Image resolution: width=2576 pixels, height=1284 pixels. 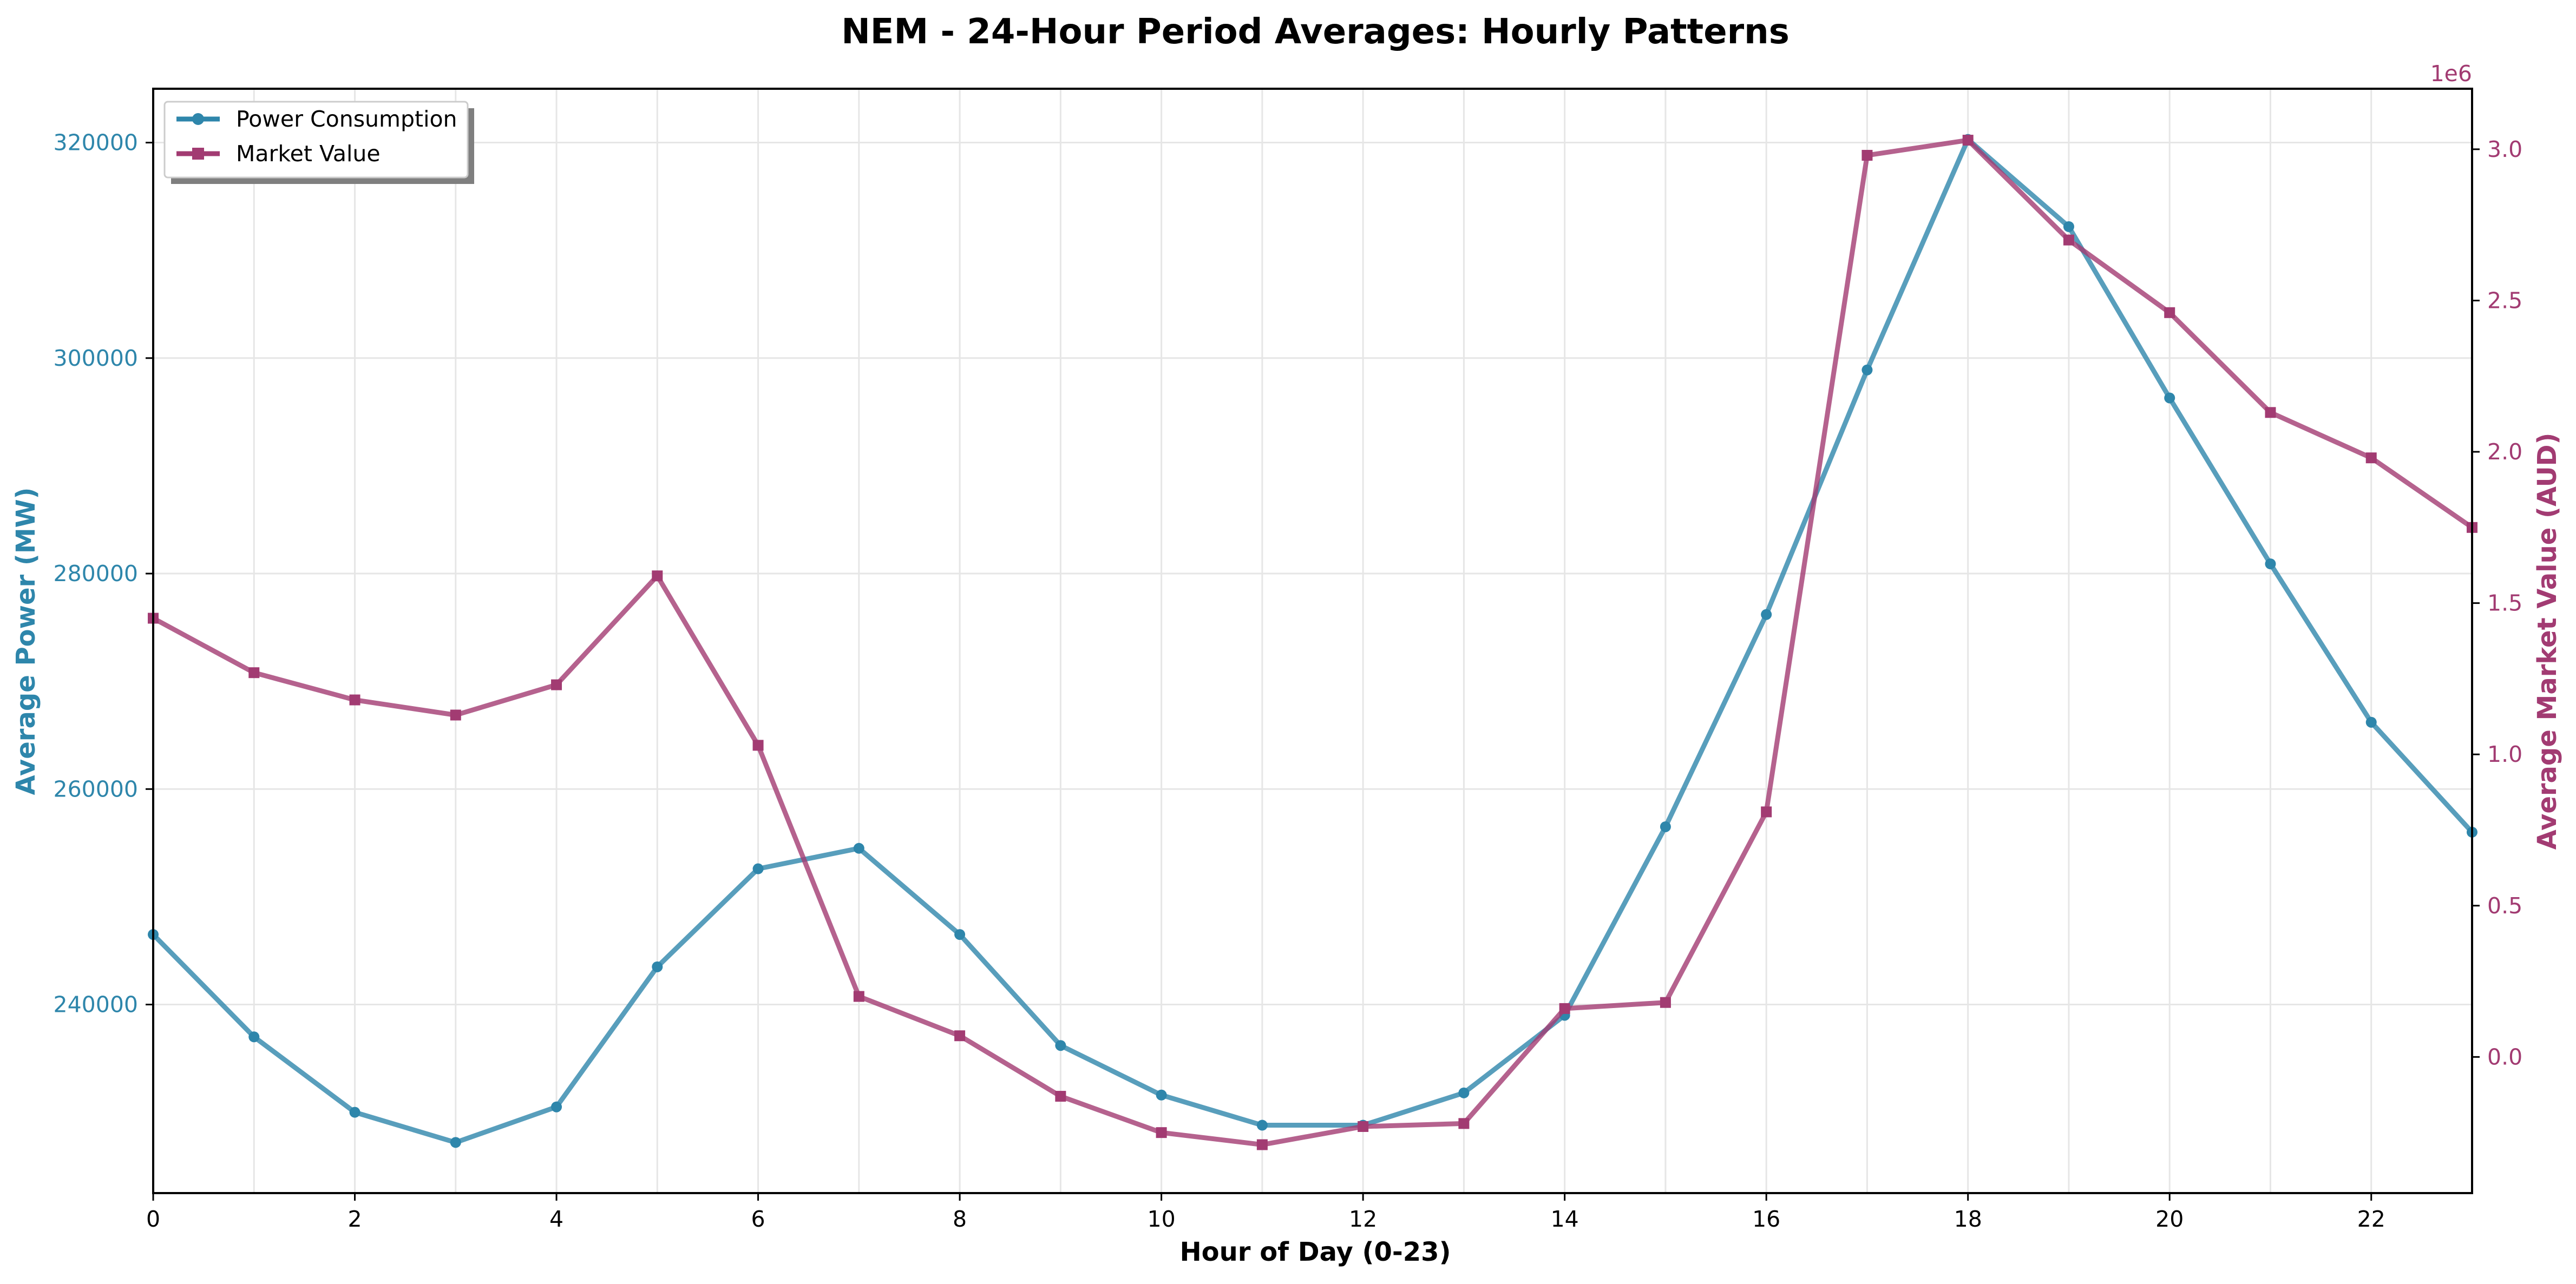 I want to click on legend-item-market: Market Value, so click(x=278, y=154).